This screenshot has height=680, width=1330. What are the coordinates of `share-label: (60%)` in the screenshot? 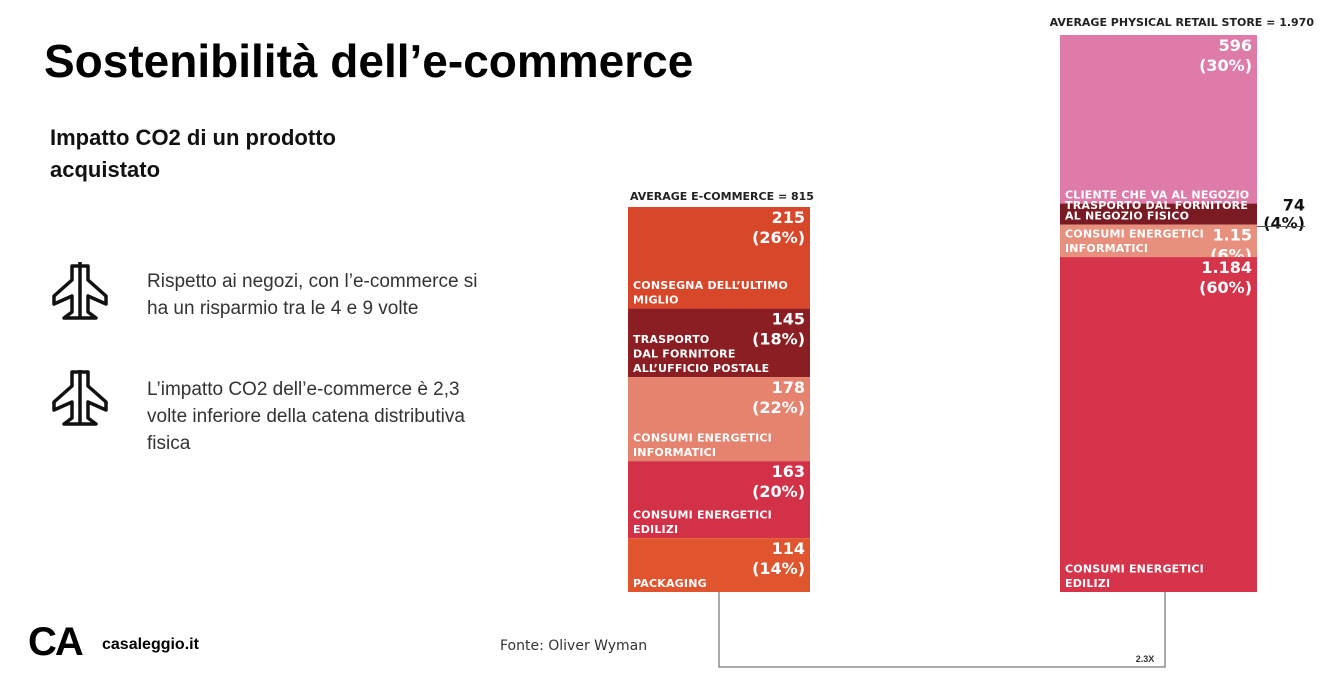 It's located at (1225, 287).